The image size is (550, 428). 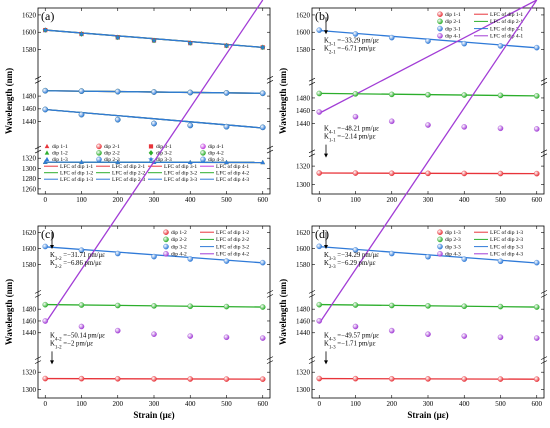 I want to click on x-tick-label: 0, so click(x=320, y=200).